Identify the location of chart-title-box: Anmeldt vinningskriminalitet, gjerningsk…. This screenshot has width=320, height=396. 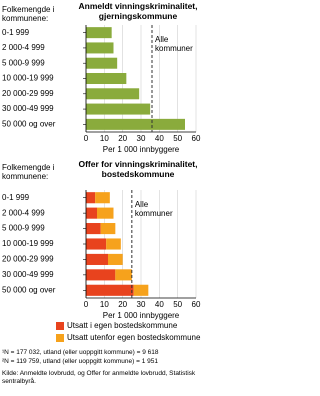
(138, 11).